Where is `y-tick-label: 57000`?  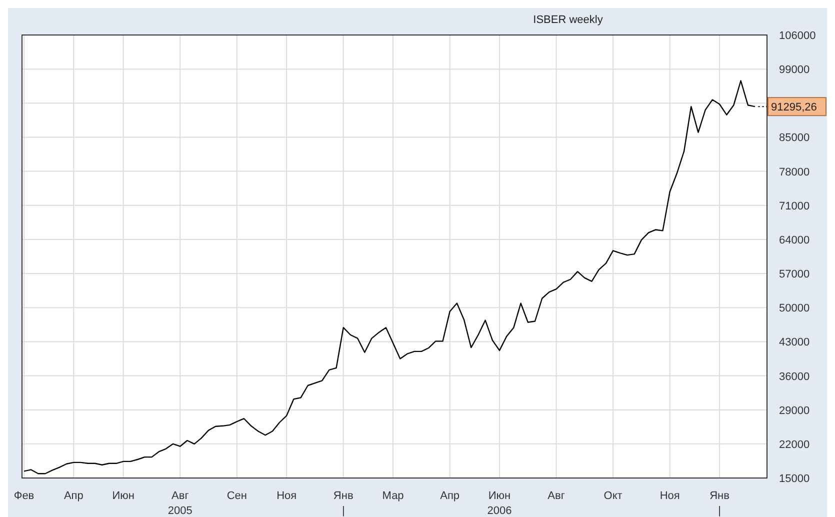
y-tick-label: 57000 is located at coordinates (794, 274).